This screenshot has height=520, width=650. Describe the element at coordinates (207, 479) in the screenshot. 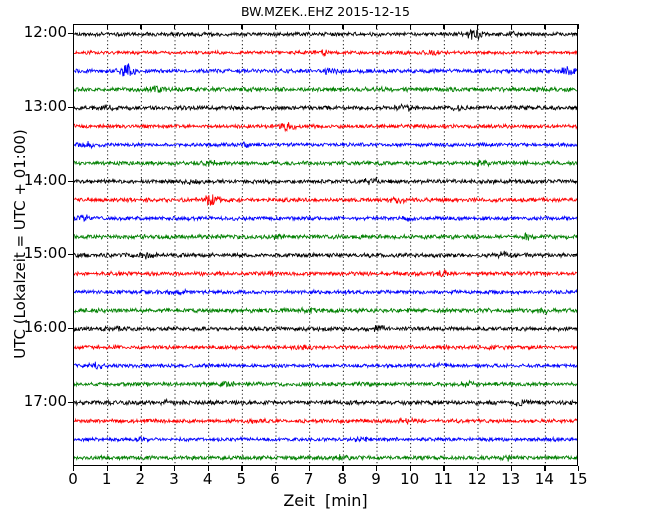

I see `x-tick-label: 4` at that location.